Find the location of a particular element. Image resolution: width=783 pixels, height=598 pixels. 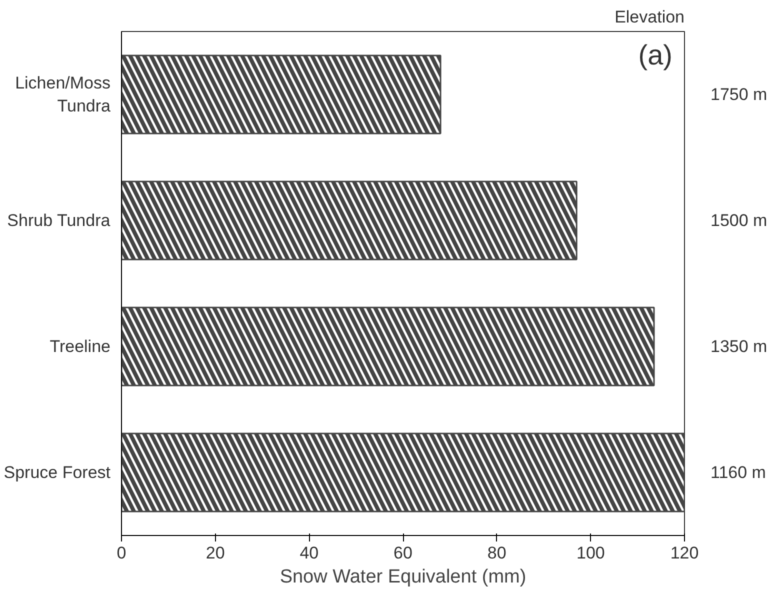

annotation: (a) is located at coordinates (655, 55).